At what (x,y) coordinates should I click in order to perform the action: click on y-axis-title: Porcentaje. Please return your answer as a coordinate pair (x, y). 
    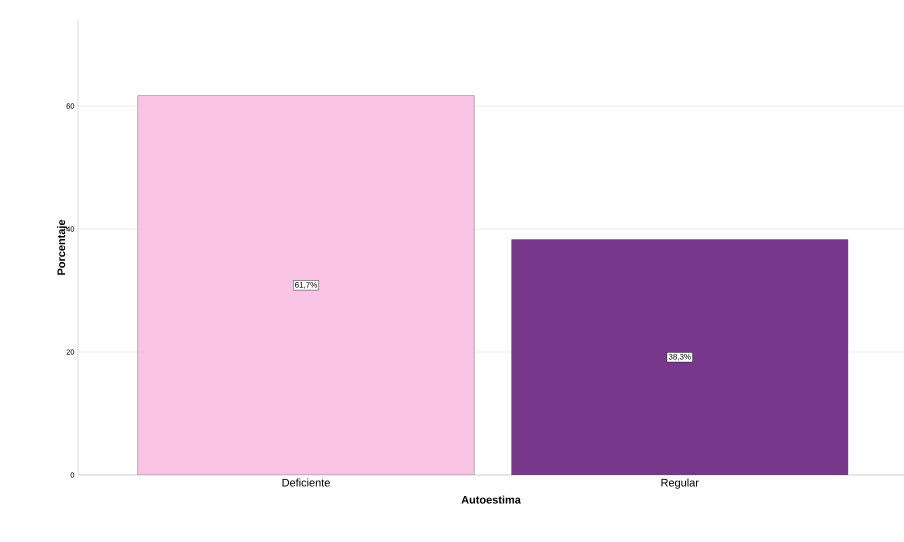
    Looking at the image, I should click on (62, 247).